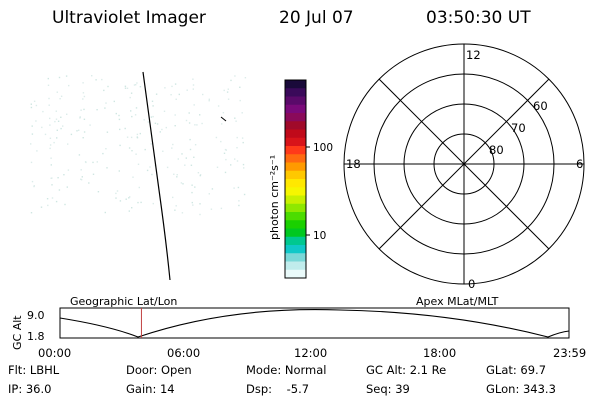 This screenshot has width=600, height=400. Describe the element at coordinates (518, 128) in the screenshot. I see `polar-lat-label-70: 70` at that location.